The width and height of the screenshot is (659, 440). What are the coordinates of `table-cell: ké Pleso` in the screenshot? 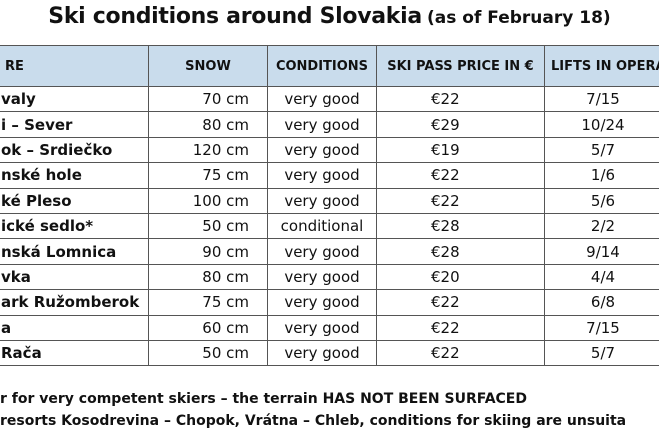 It's located at (74, 200).